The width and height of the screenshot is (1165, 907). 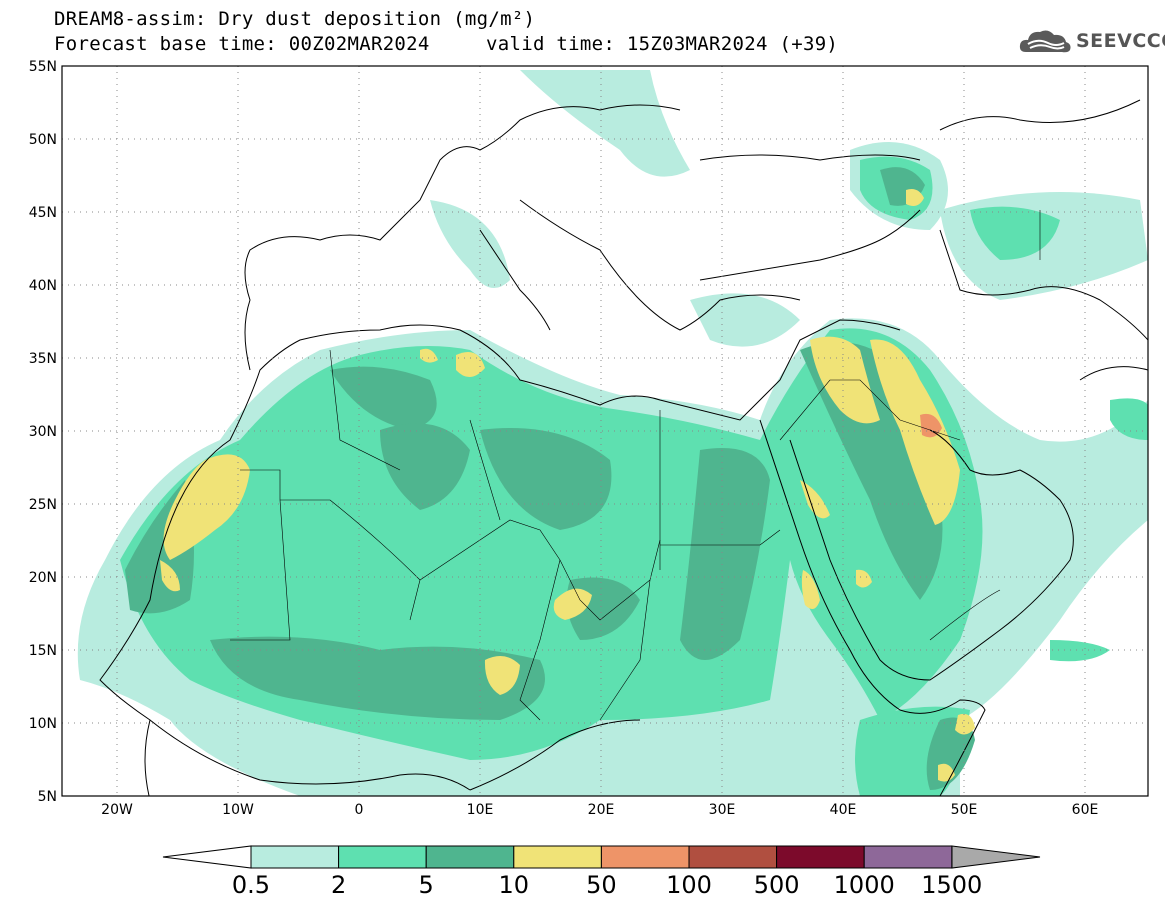 I want to click on colorbar-labels: 0.5 2 5 10 50 100 500 1000 1500, so click(x=607, y=885).